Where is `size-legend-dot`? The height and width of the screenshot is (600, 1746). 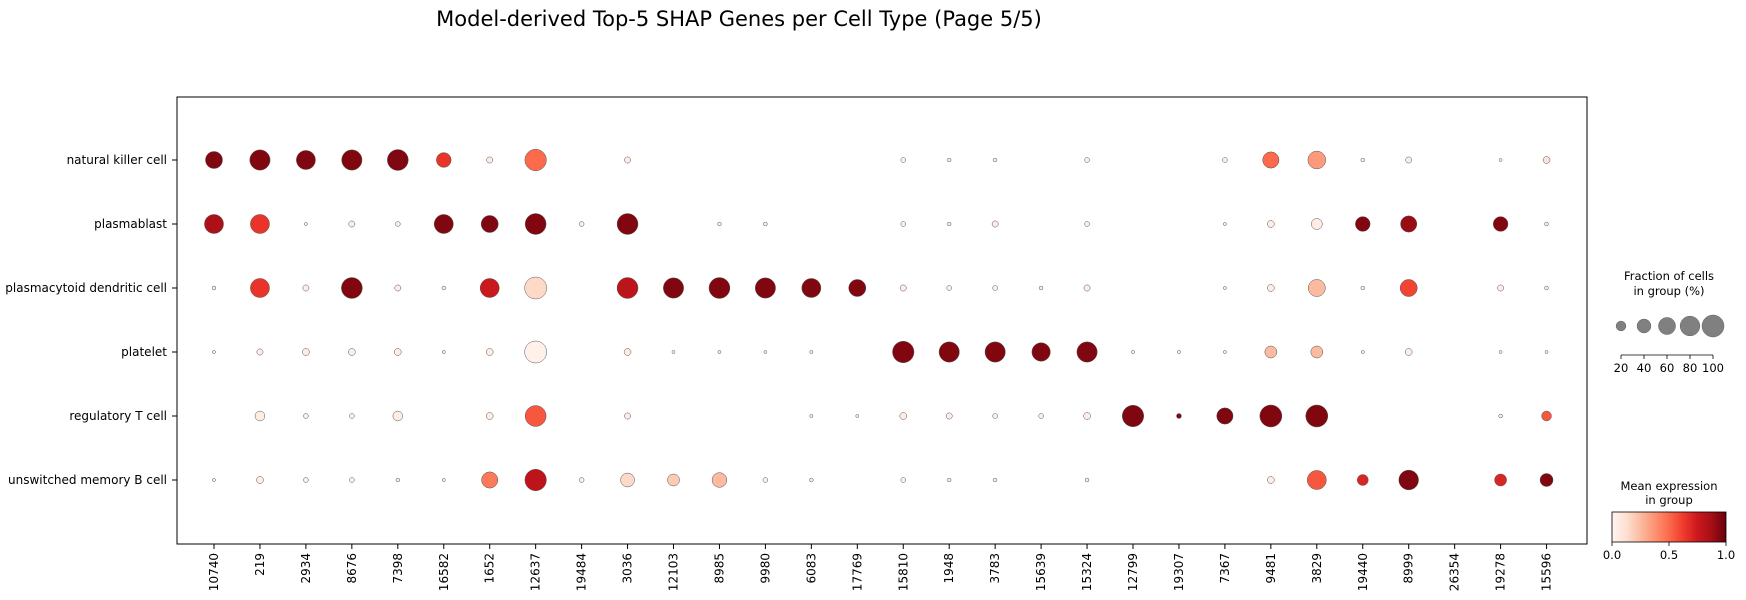
size-legend-dot is located at coordinates (1690, 326).